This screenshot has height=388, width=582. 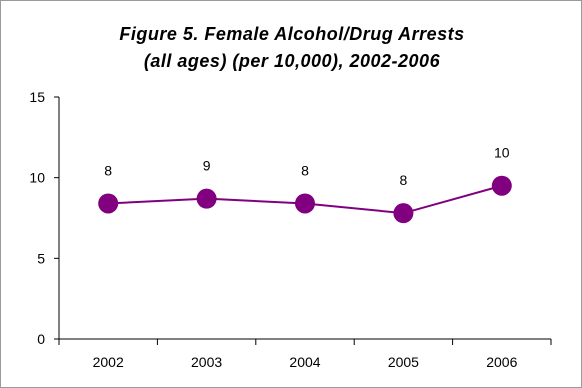 I want to click on x-tick-label: 2005, so click(x=403, y=362).